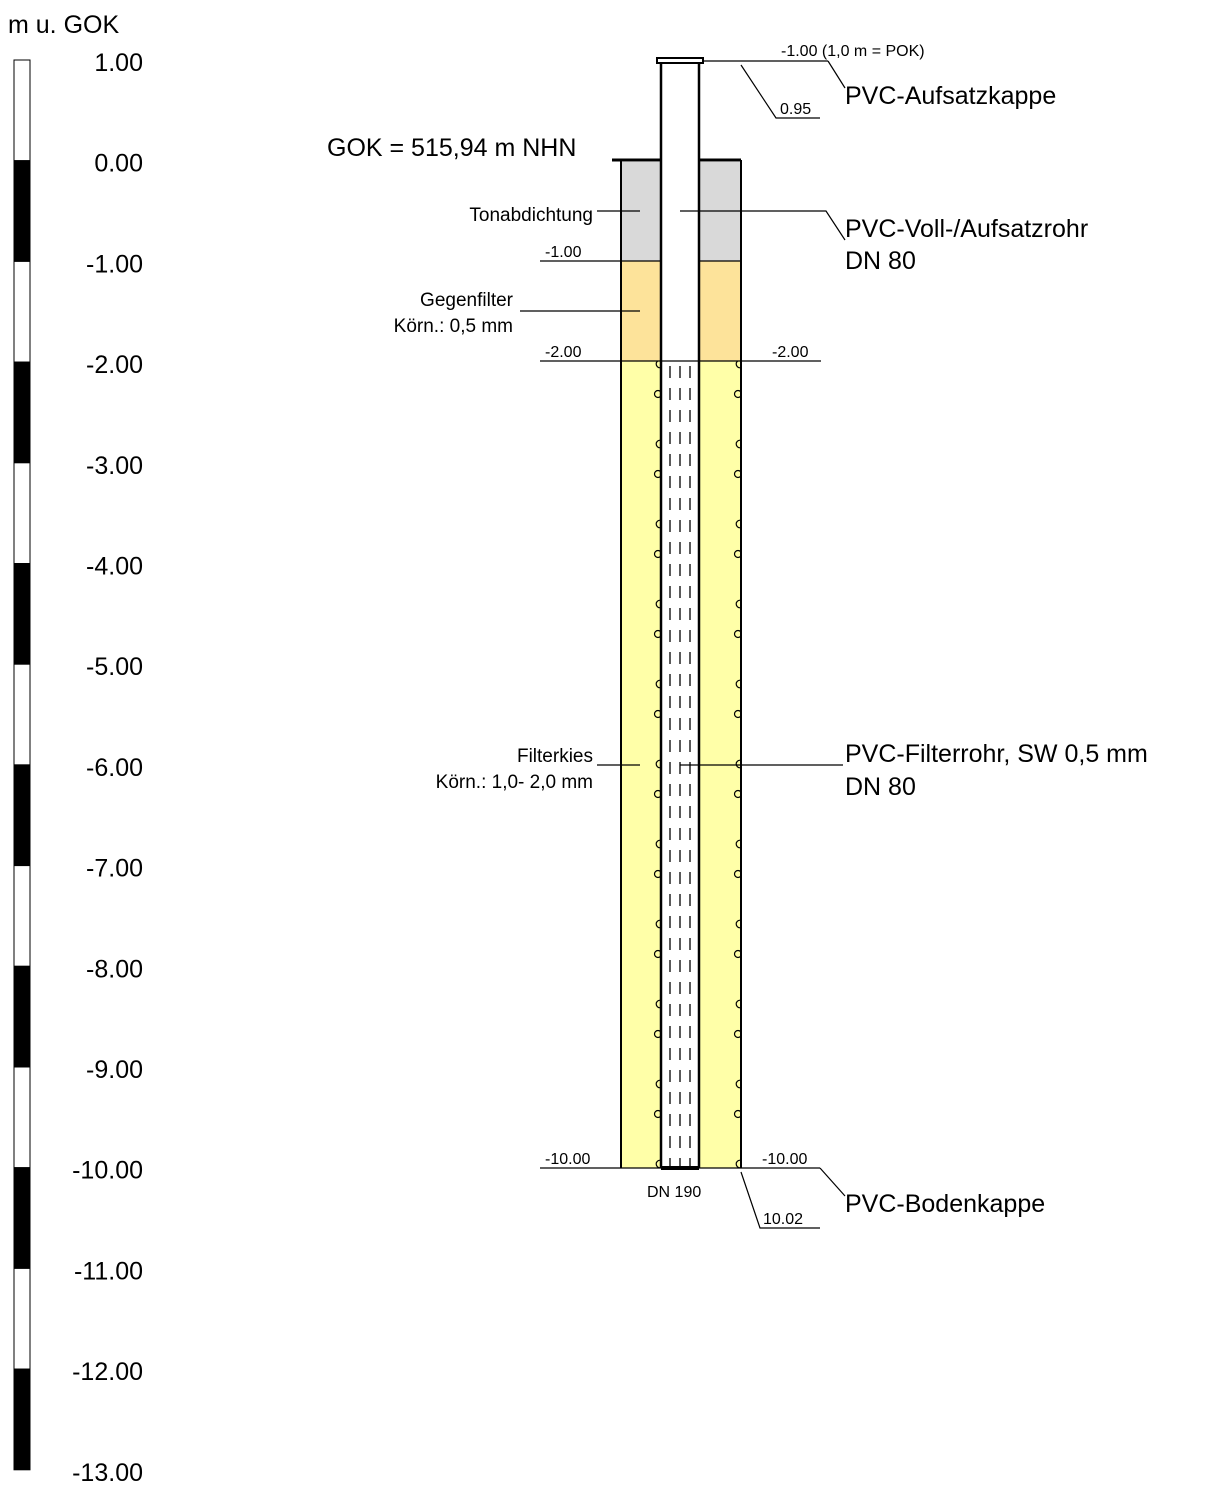 This screenshot has width=1227, height=1486. I want to click on scale-tick-label: -7.00, so click(114, 869).